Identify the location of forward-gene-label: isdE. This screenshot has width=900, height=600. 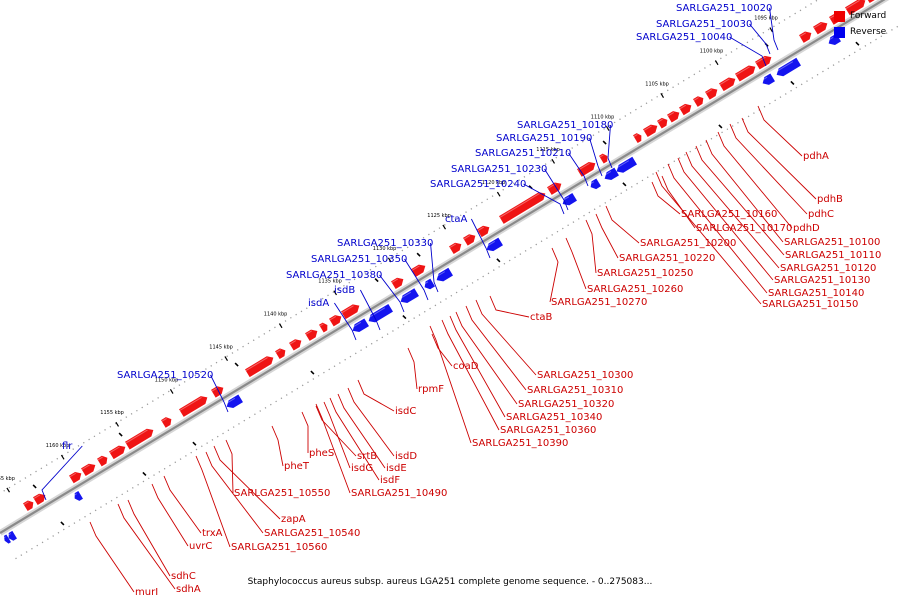
(396, 468).